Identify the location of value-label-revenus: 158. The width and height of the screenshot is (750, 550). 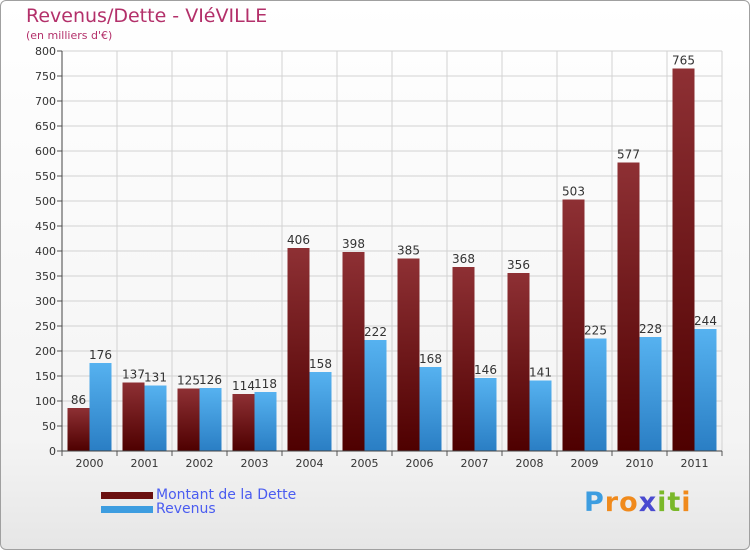
(320, 364).